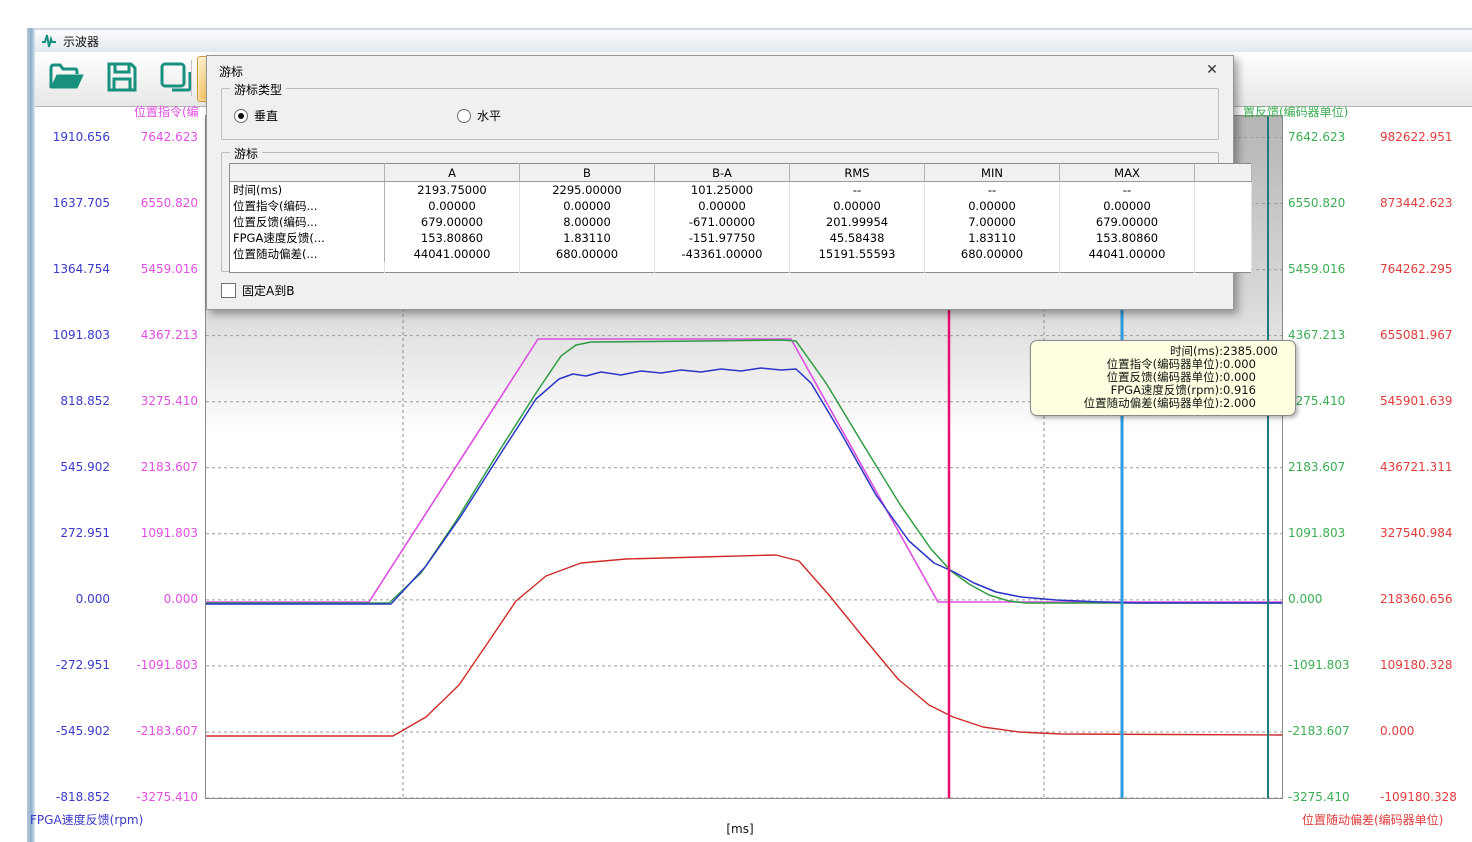  What do you see at coordinates (1418, 797) in the screenshot?
I see `tick-following-error: -109180.328` at bounding box center [1418, 797].